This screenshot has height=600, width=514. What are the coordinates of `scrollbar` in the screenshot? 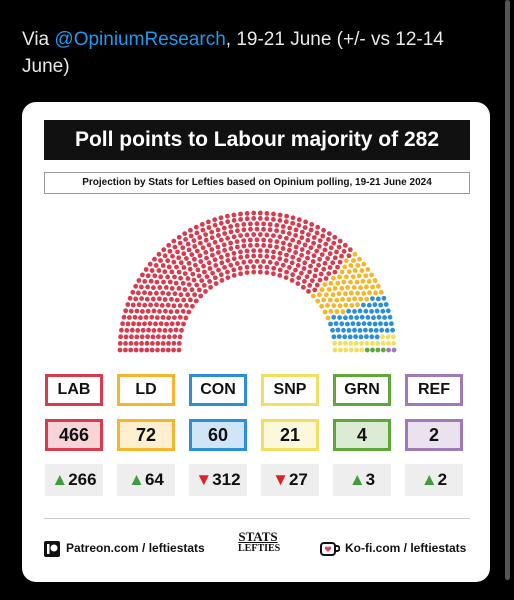 It's located at (507, 290).